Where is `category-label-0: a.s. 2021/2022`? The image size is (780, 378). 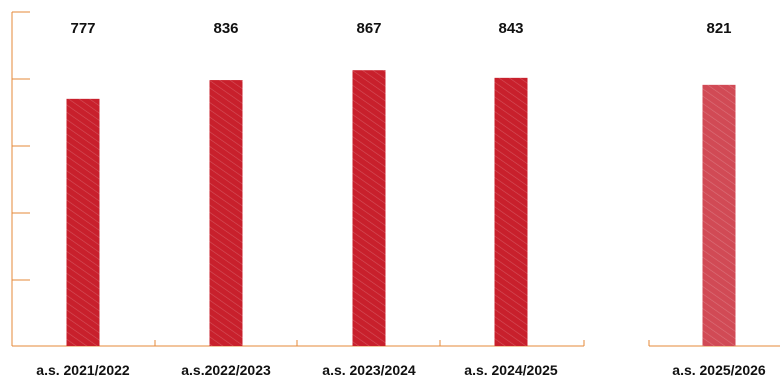
category-label-0: a.s. 2021/2022 is located at coordinates (83, 370).